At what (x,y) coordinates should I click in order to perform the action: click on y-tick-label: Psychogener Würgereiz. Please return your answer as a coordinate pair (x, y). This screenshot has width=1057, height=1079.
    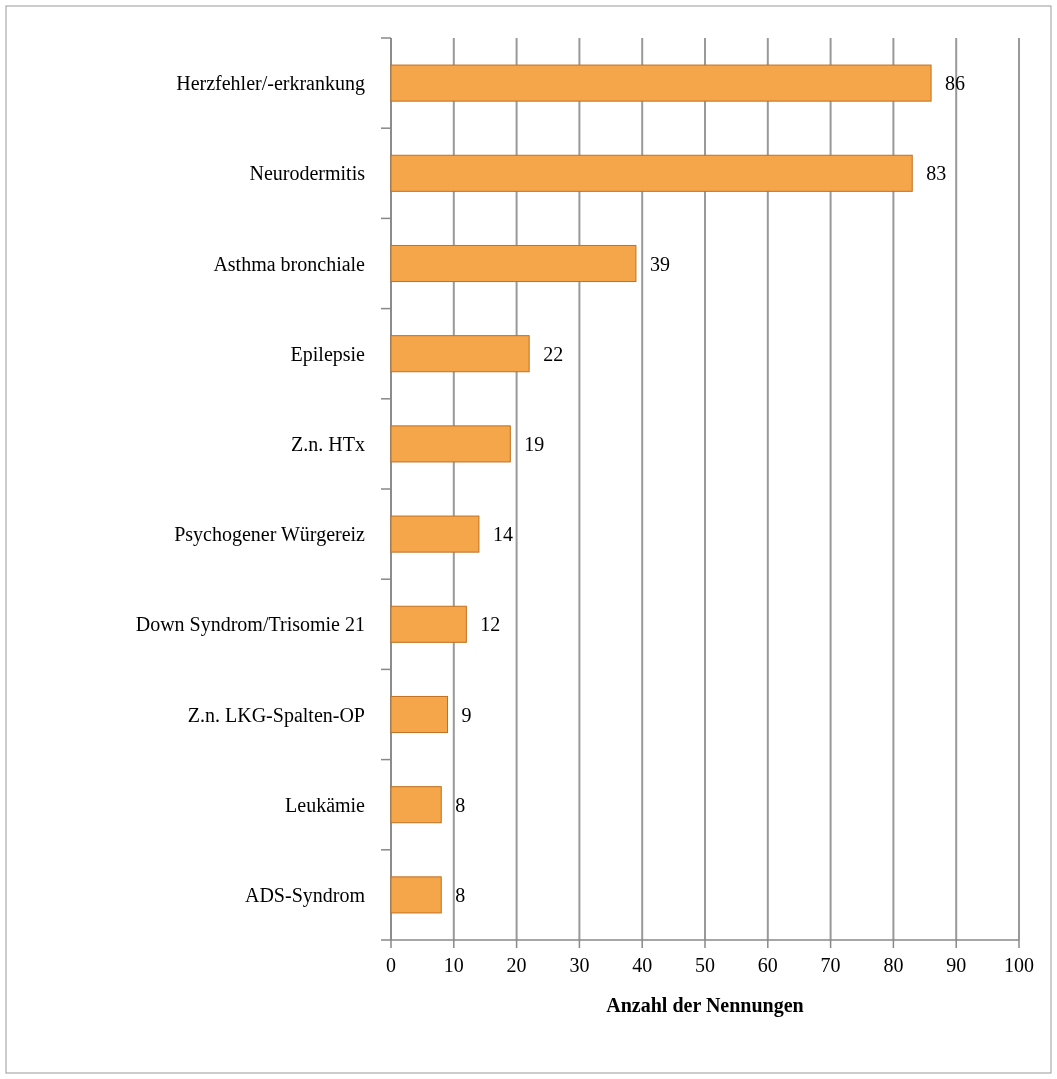
    Looking at the image, I should click on (270, 535).